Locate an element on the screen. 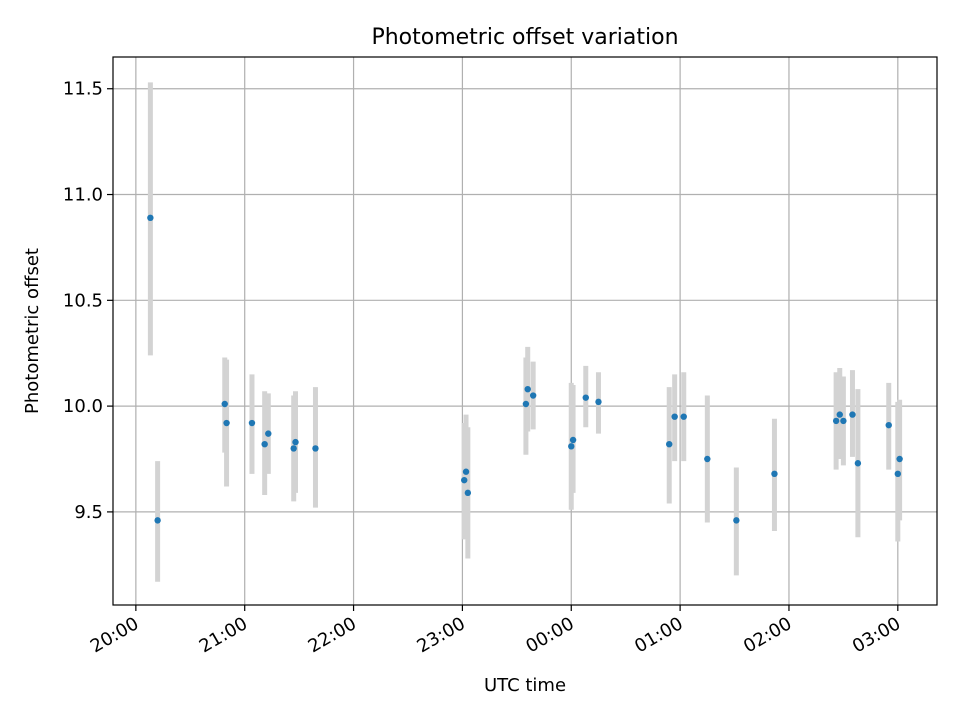 Image resolution: width=960 pixels, height=720 pixels. chart-title: Photometric offset variation is located at coordinates (524, 37).